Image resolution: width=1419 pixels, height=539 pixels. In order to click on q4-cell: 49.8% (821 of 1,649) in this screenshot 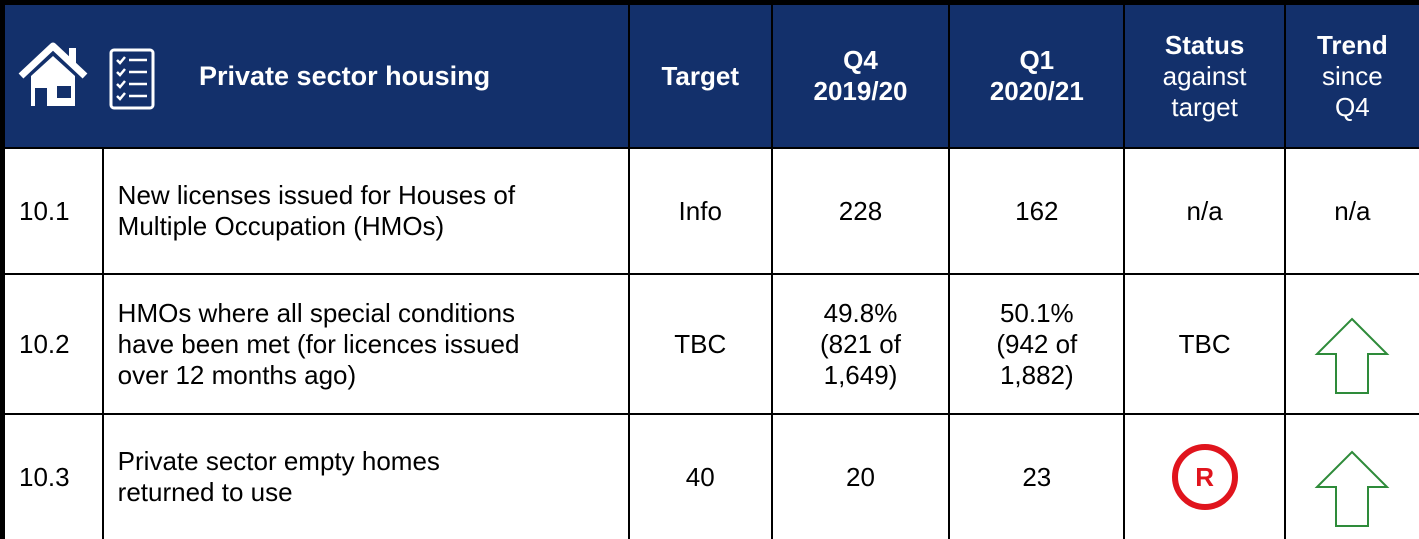, I will do `click(860, 344)`.